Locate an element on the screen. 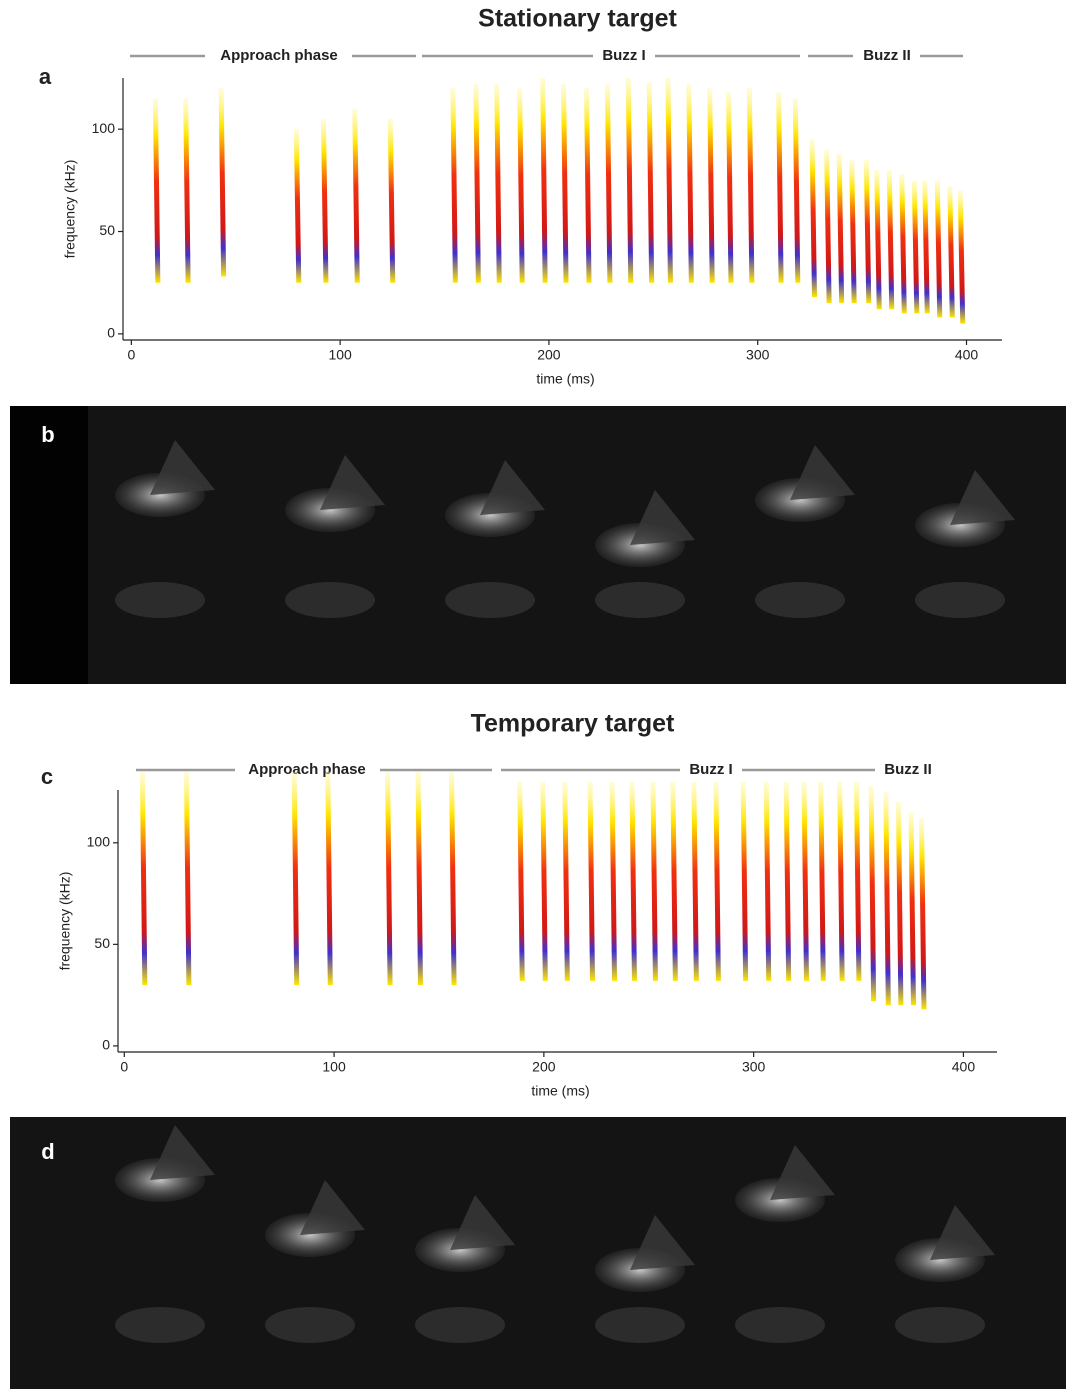 This screenshot has height=1389, width=1072. panel-label: c is located at coordinates (47, 776).